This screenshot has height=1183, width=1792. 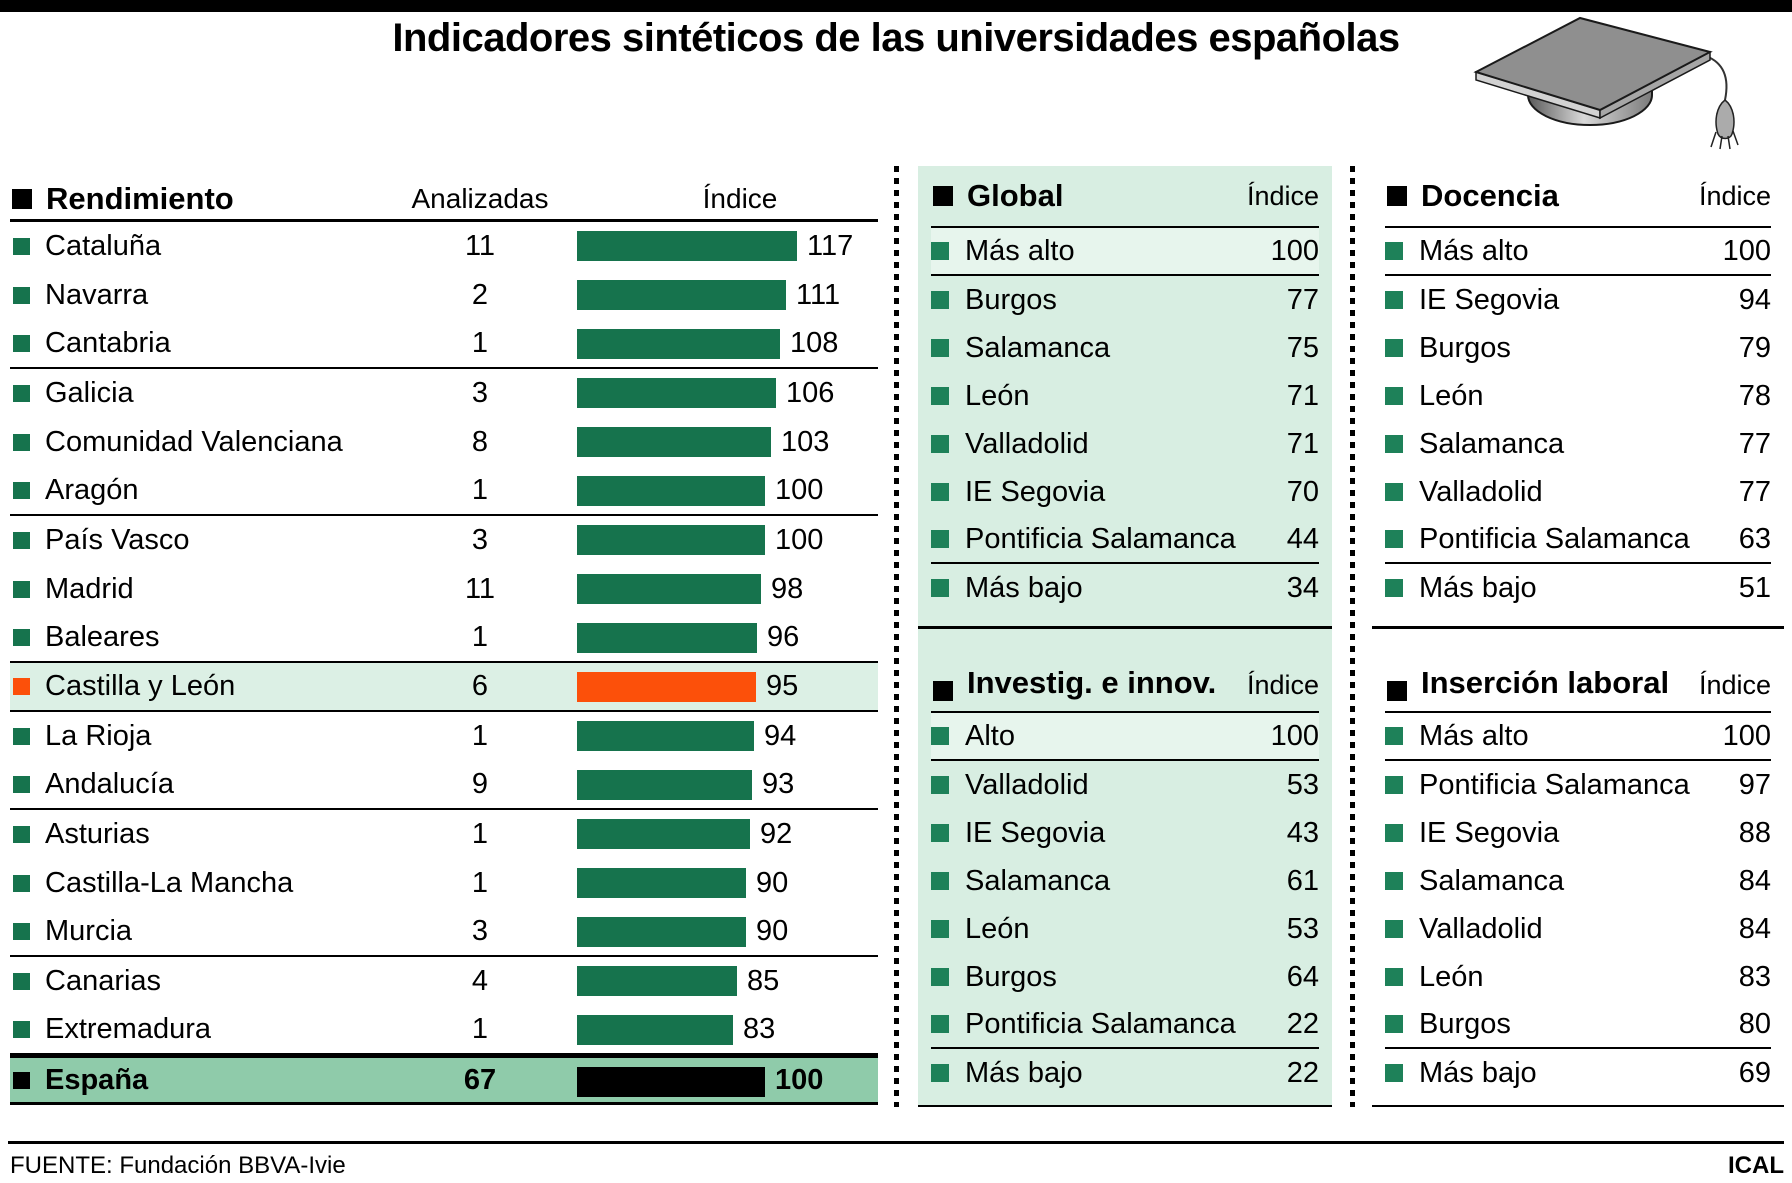 What do you see at coordinates (480, 393) in the screenshot?
I see `row-analizadas-value: 3` at bounding box center [480, 393].